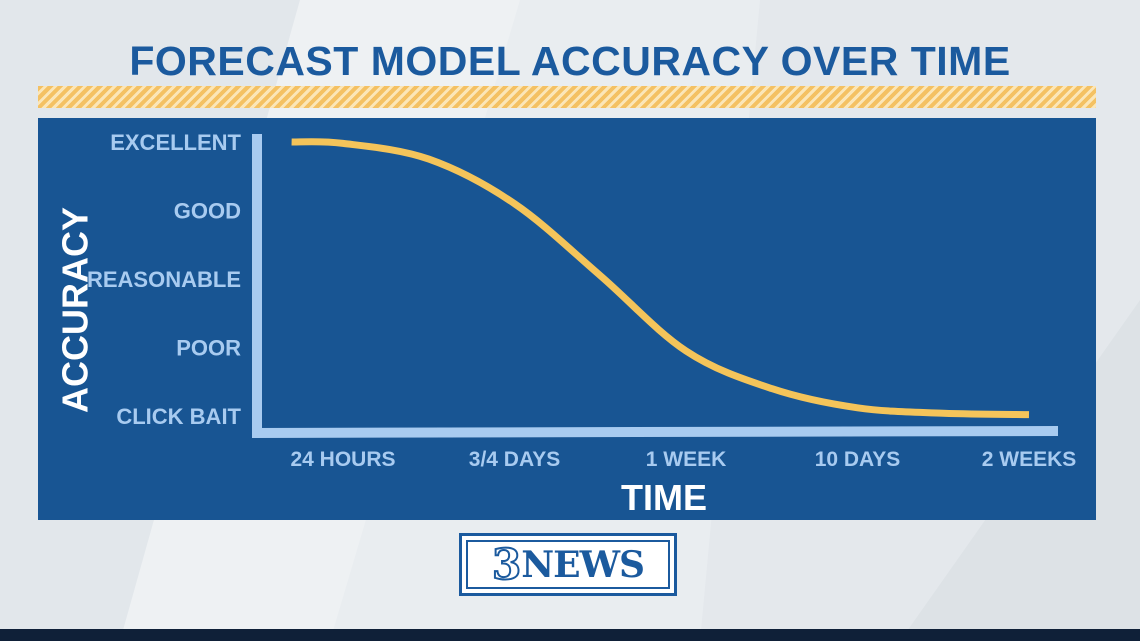  Describe the element at coordinates (686, 459) in the screenshot. I see `x-tick-label: 1 WEEK` at that location.